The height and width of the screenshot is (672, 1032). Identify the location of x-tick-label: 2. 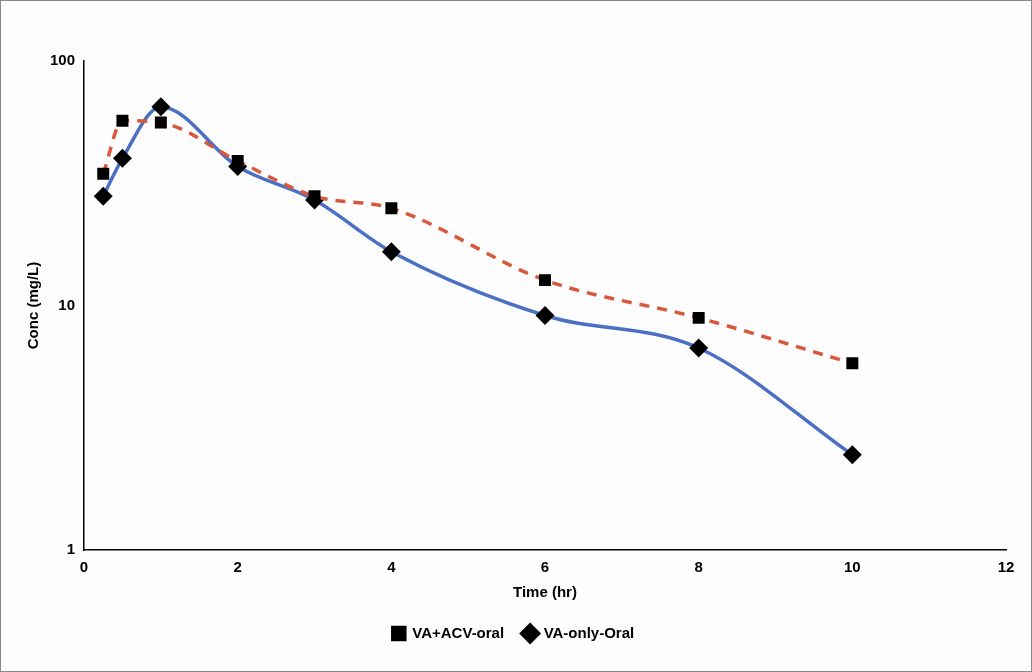
(237, 567).